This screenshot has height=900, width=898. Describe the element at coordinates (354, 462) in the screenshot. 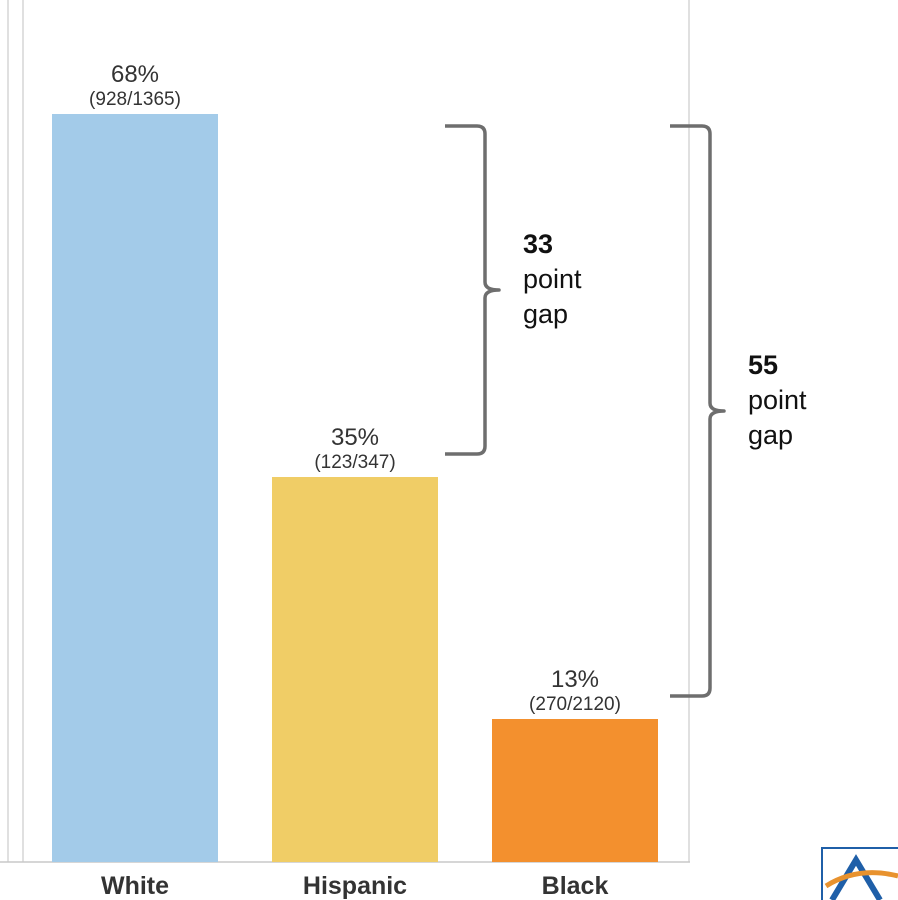

I see `fraction-label-hispanic: (123/347)` at that location.